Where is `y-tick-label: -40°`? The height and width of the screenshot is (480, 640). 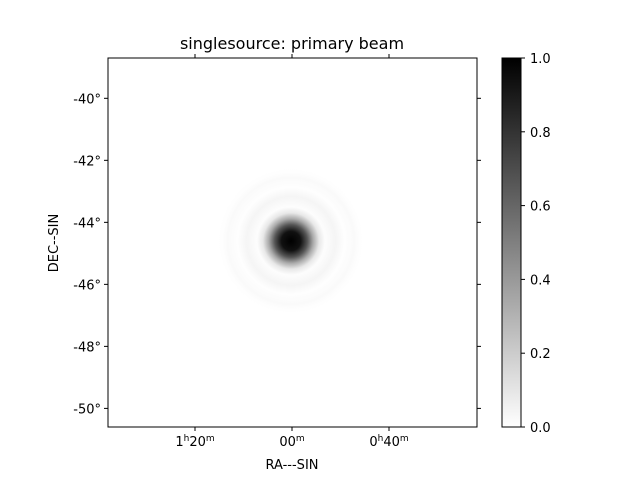
y-tick-label: -40° is located at coordinates (87, 99).